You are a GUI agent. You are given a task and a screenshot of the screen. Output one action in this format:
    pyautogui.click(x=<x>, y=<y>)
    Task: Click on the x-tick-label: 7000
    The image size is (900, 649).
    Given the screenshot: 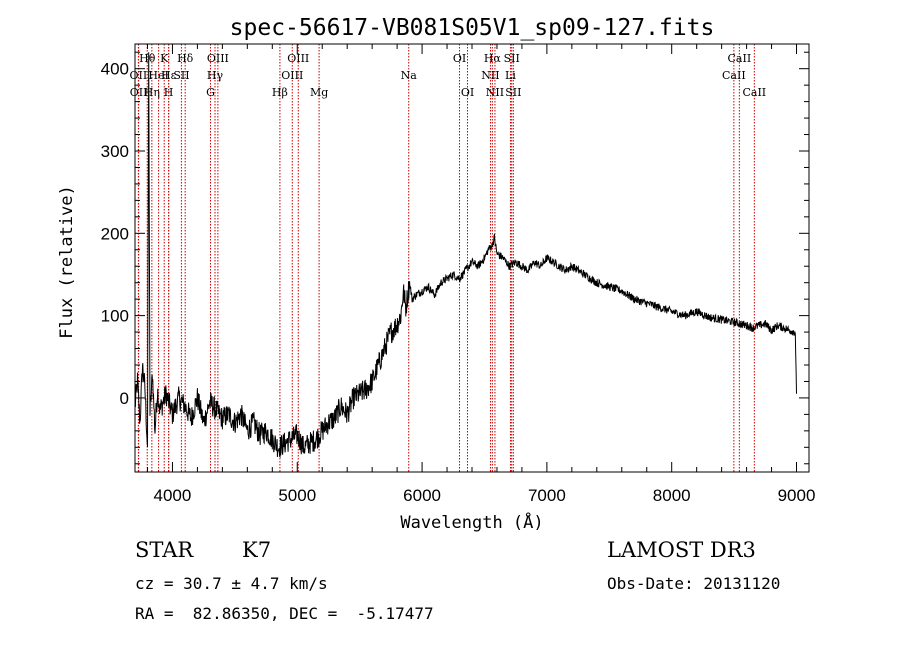 What is the action you would take?
    pyautogui.click(x=547, y=495)
    